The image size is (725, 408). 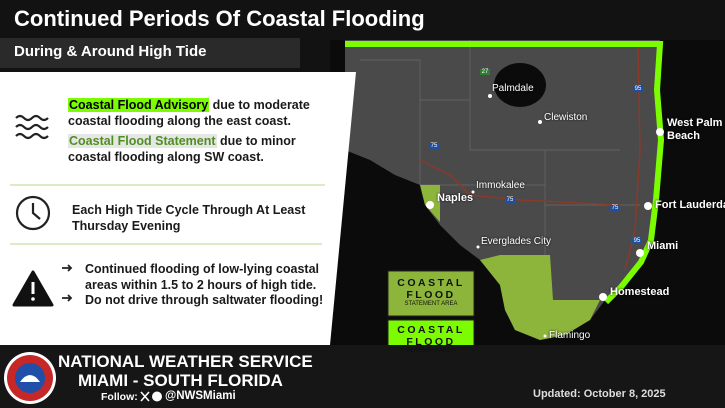 I want to click on legend-advisory: COASTAL FLOOD ADVISORY AREA, so click(x=431, y=339).